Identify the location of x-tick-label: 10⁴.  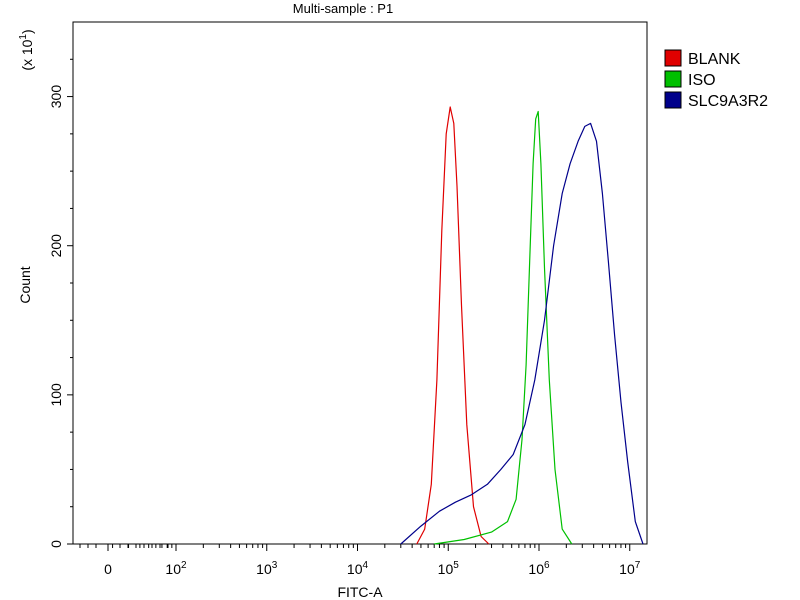
(358, 568).